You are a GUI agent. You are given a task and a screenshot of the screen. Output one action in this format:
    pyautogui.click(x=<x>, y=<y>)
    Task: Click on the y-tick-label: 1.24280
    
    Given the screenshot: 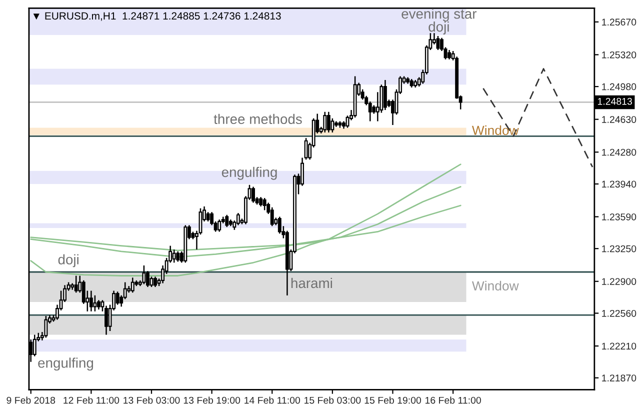 What is the action you would take?
    pyautogui.click(x=619, y=152)
    